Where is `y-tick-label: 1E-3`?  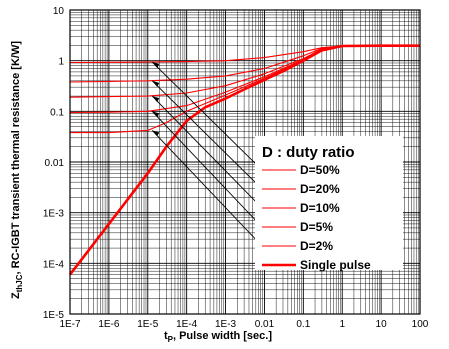
y-tick-label: 1E-3 is located at coordinates (54, 214).